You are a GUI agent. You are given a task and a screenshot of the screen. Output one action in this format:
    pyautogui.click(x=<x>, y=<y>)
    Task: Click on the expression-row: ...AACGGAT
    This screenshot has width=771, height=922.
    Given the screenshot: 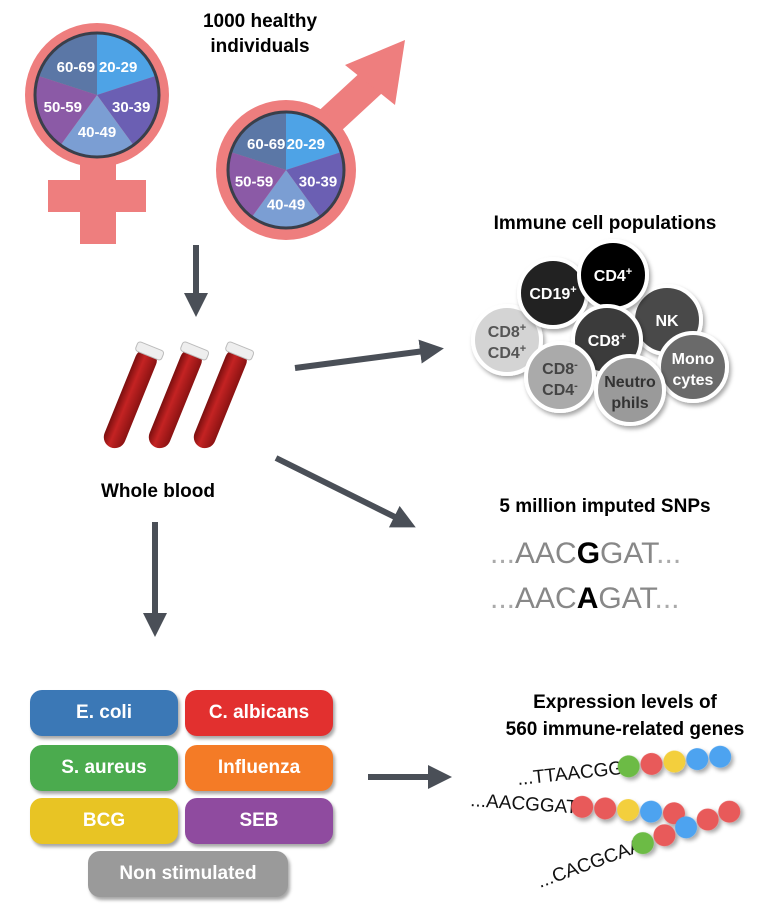 What is the action you would take?
    pyautogui.click(x=577, y=807)
    